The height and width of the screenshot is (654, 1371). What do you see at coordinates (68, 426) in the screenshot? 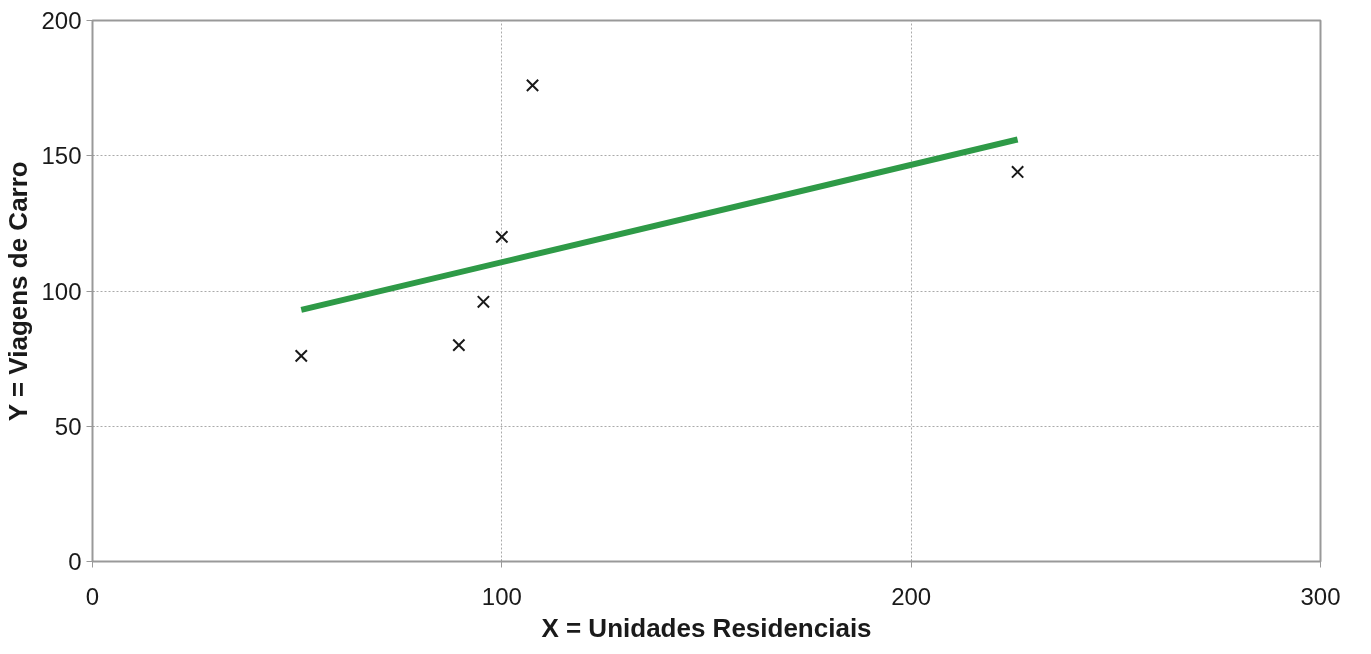
I see `y-tick-label: 50` at bounding box center [68, 426].